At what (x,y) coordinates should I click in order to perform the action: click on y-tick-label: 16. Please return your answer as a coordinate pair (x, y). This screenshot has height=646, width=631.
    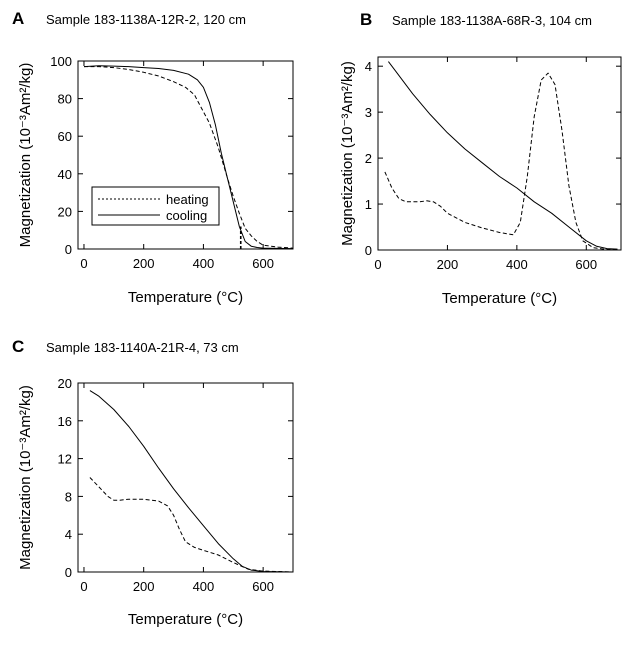
    Looking at the image, I should click on (65, 421).